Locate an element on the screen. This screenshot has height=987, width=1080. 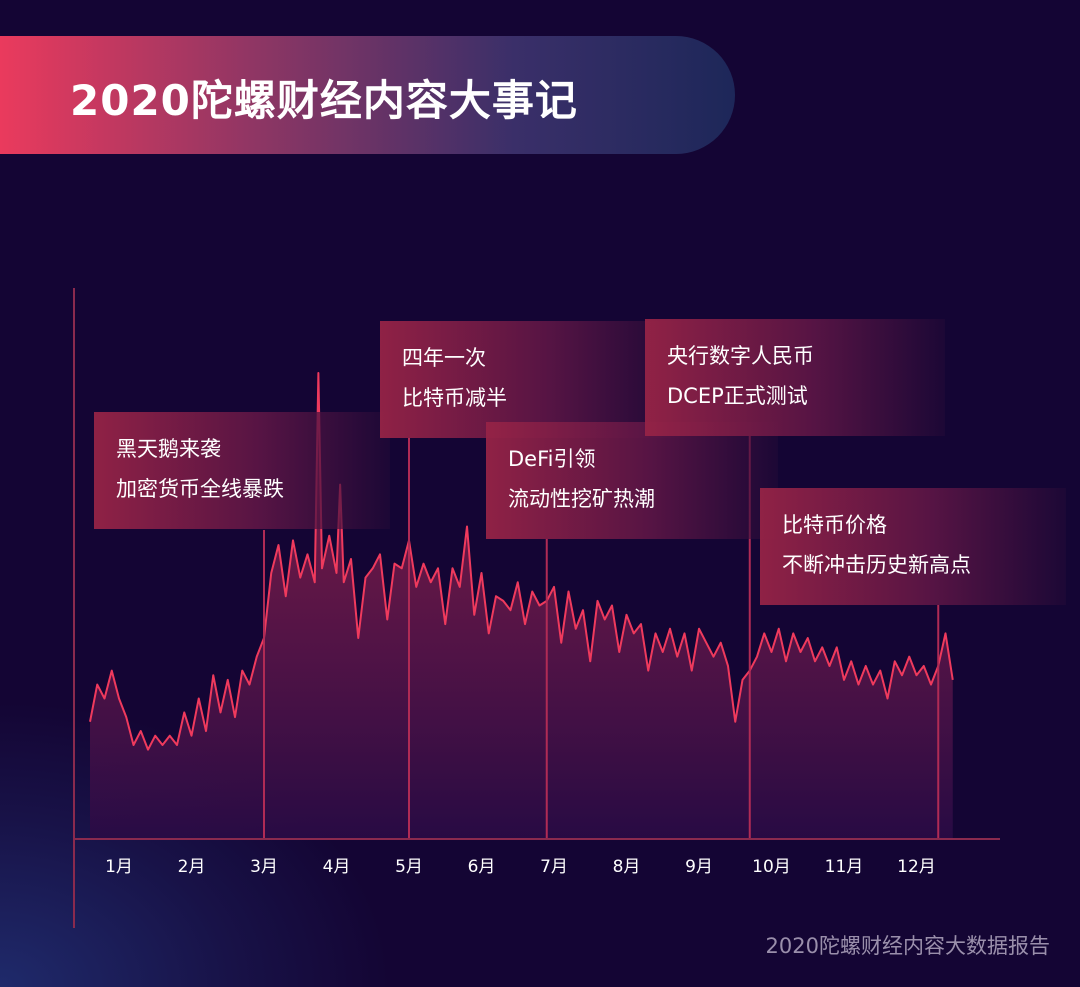
x-tick-label: 10月 is located at coordinates (771, 867).